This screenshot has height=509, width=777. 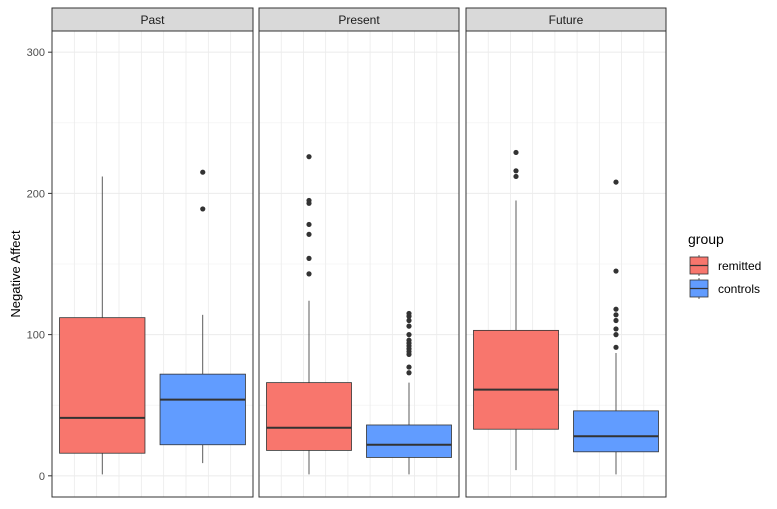 What do you see at coordinates (359, 20) in the screenshot?
I see `facet-strip-label: Present` at bounding box center [359, 20].